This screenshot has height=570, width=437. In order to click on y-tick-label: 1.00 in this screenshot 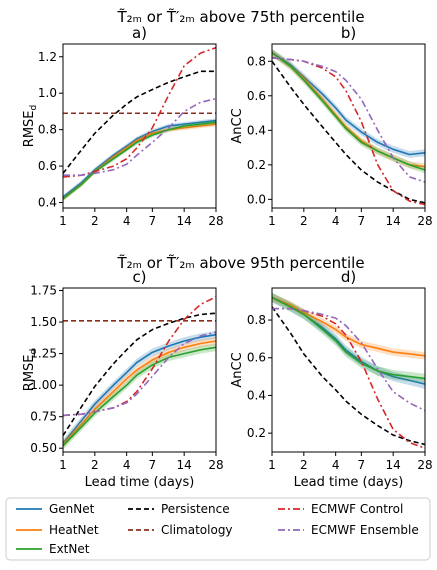, I will do `click(43, 385)`.